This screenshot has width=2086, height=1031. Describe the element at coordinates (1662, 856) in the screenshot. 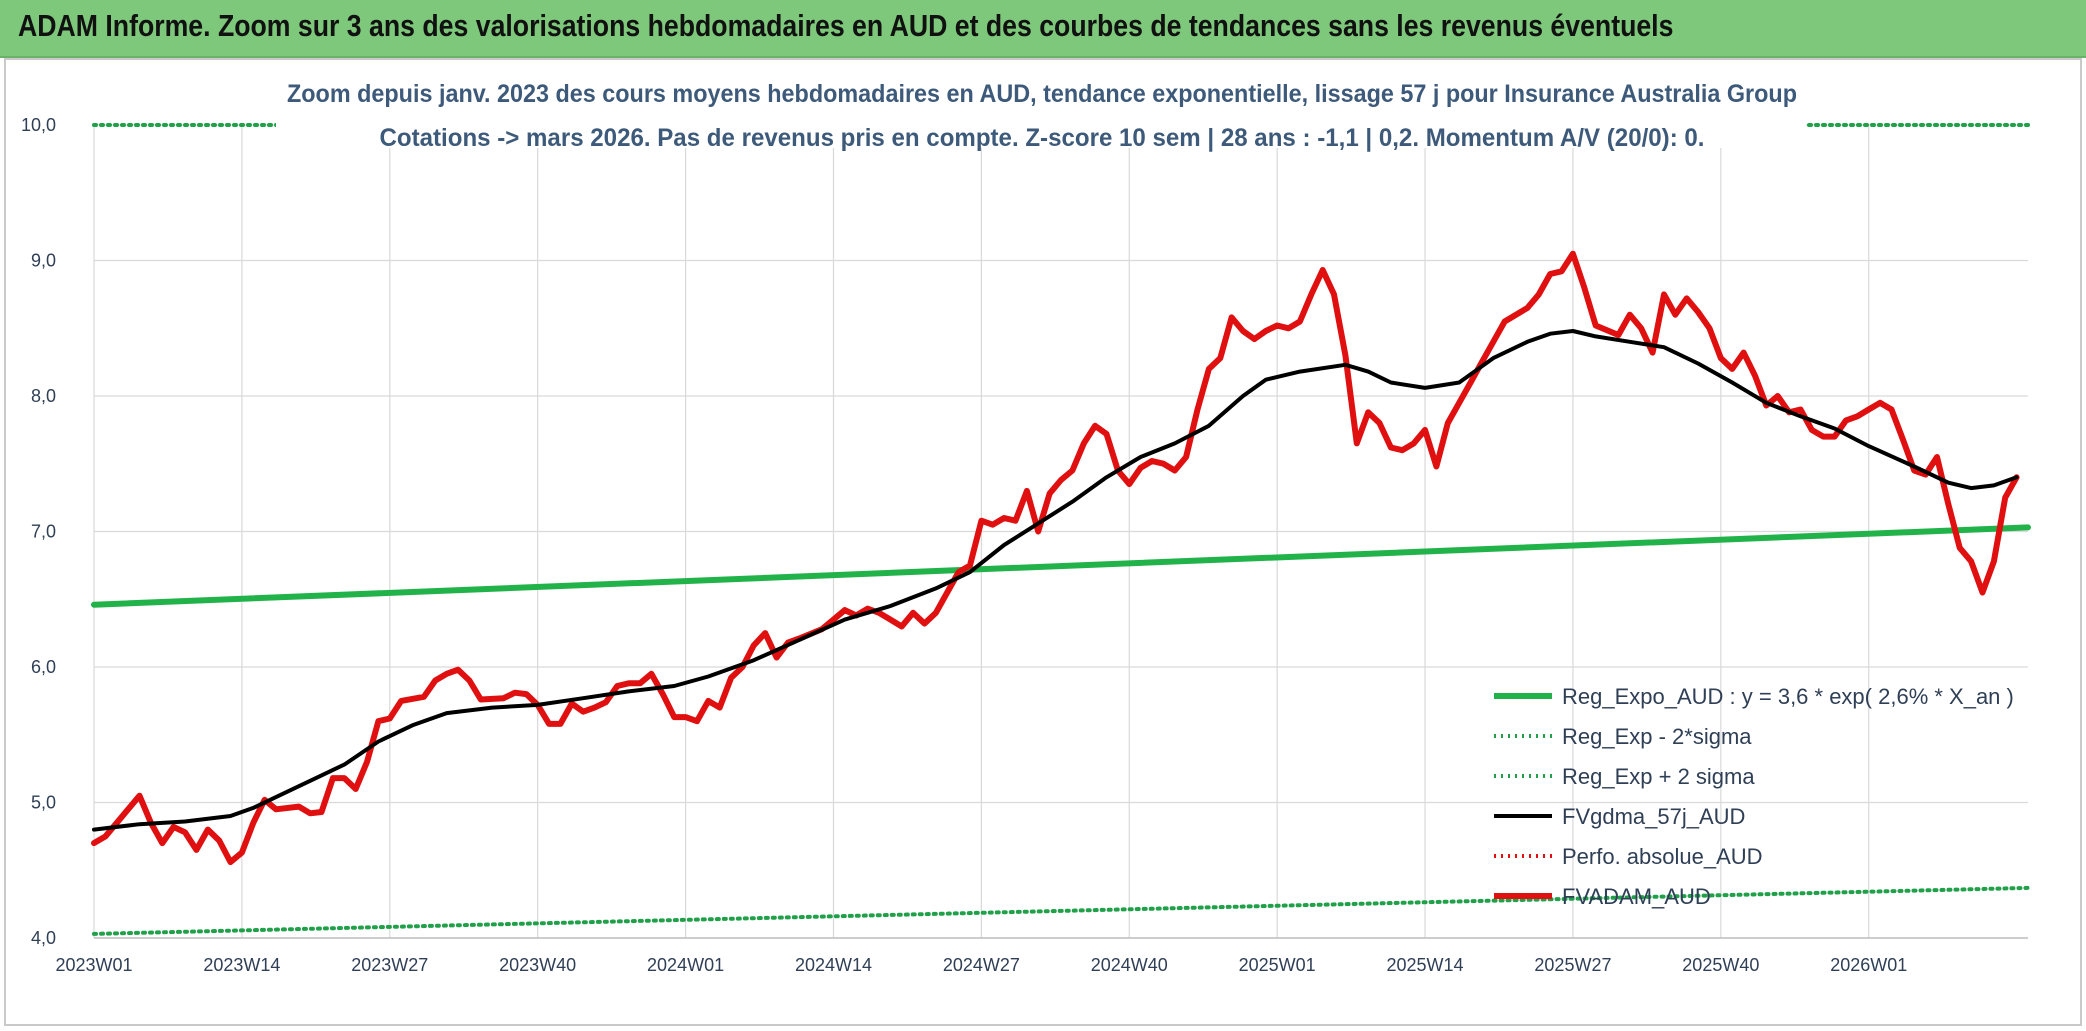

I see `legend-label: Perfo. absolue_AUD` at that location.